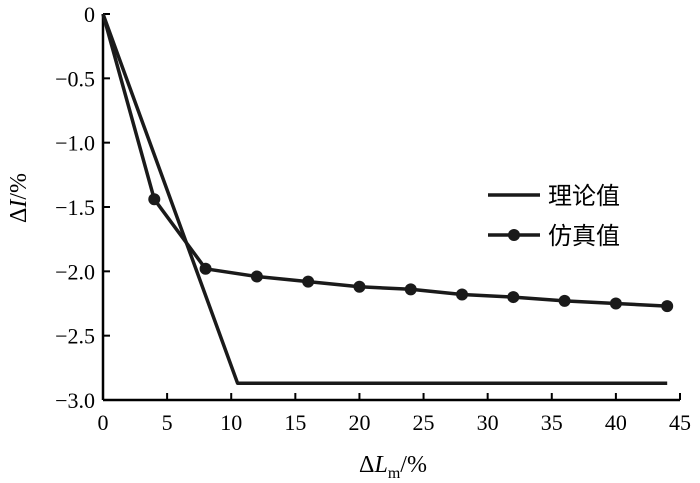 The image size is (700, 483). Describe the element at coordinates (75, 143) in the screenshot. I see `y-tick-label: −1.0` at that location.